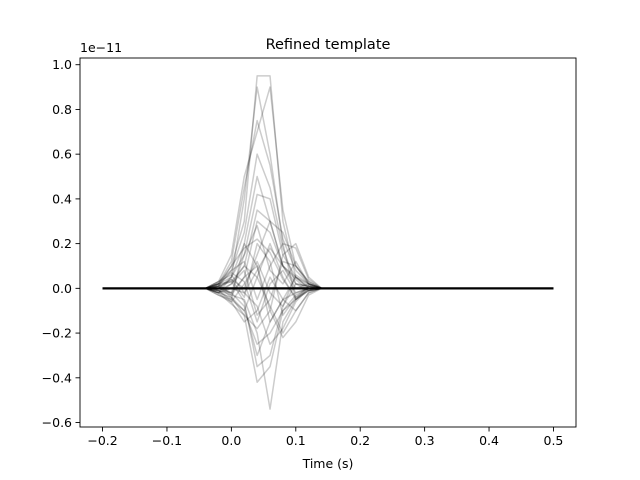 The width and height of the screenshot is (640, 480). What do you see at coordinates (554, 440) in the screenshot?
I see `x-tick-label: 0.5` at bounding box center [554, 440].